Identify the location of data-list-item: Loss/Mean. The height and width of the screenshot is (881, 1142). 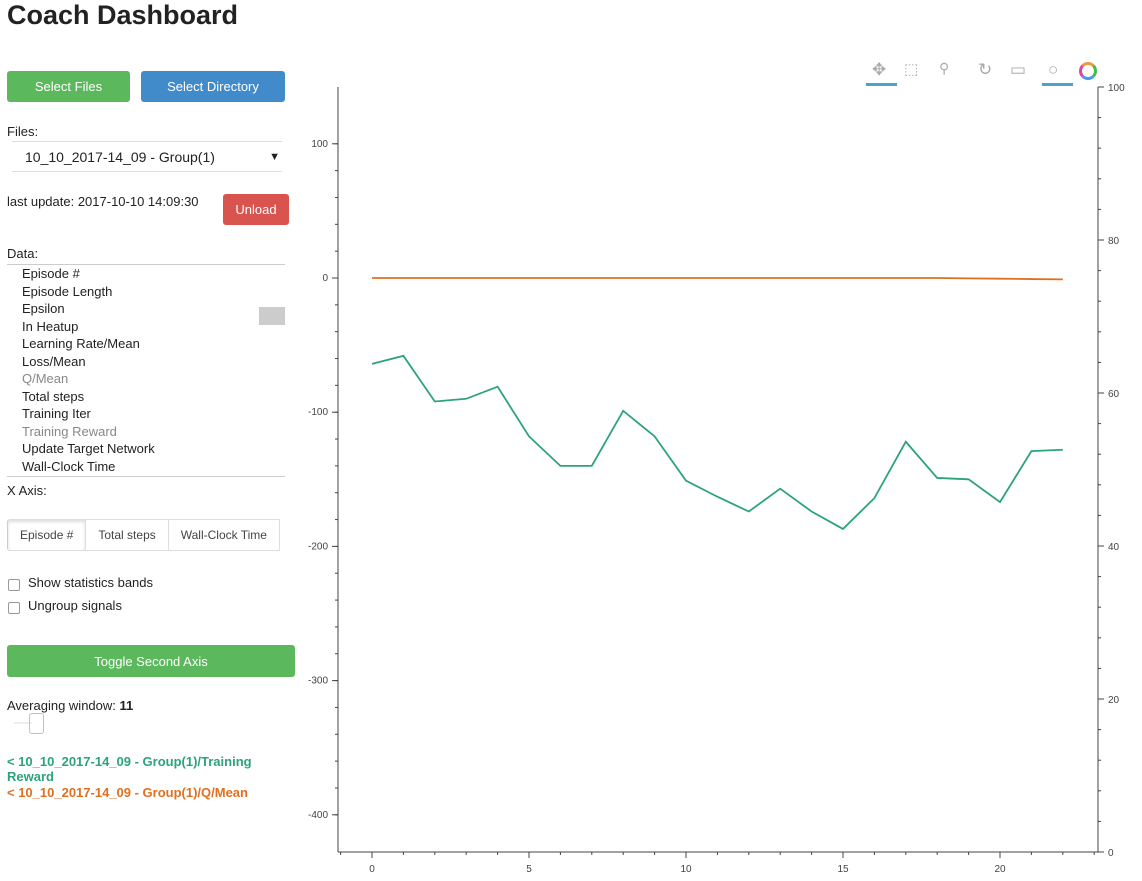
(54, 361).